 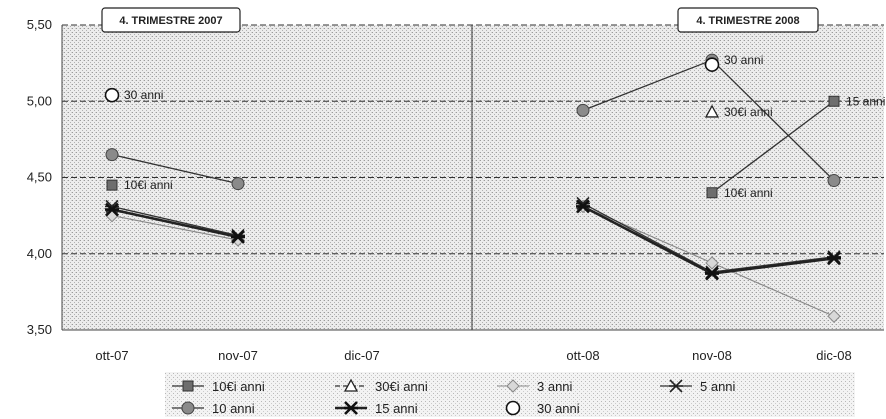 I want to click on legend-item: 15 anni, so click(x=376, y=408).